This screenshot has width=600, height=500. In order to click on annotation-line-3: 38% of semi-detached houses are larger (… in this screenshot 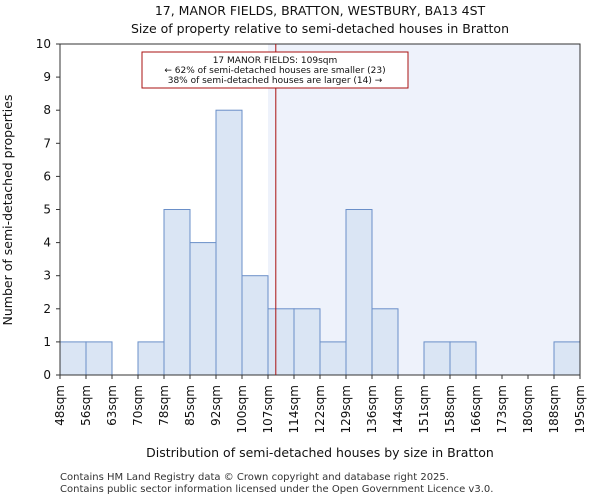, I will do `click(275, 81)`.